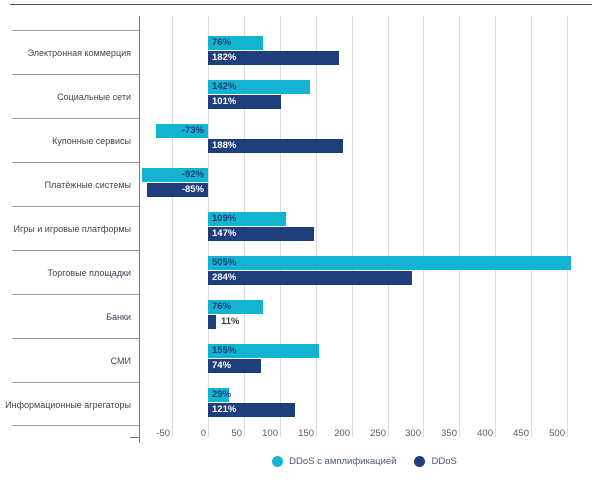 Image resolution: width=602 pixels, height=484 pixels. What do you see at coordinates (163, 433) in the screenshot?
I see `x-tick-label: -50` at bounding box center [163, 433].